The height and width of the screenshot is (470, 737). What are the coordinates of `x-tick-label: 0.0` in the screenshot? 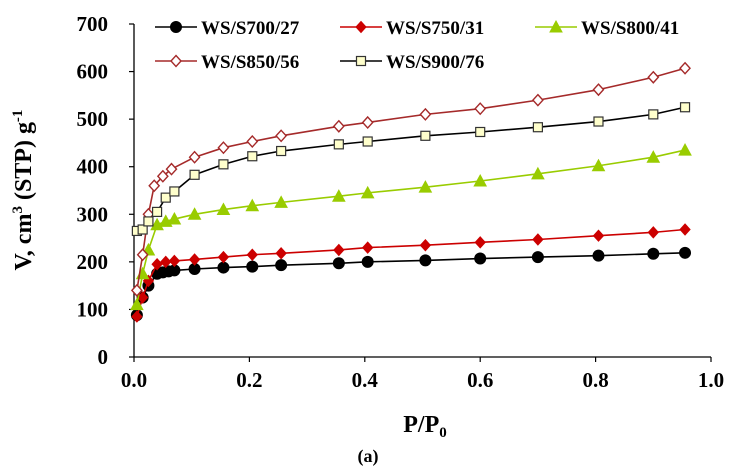 It's located at (134, 380).